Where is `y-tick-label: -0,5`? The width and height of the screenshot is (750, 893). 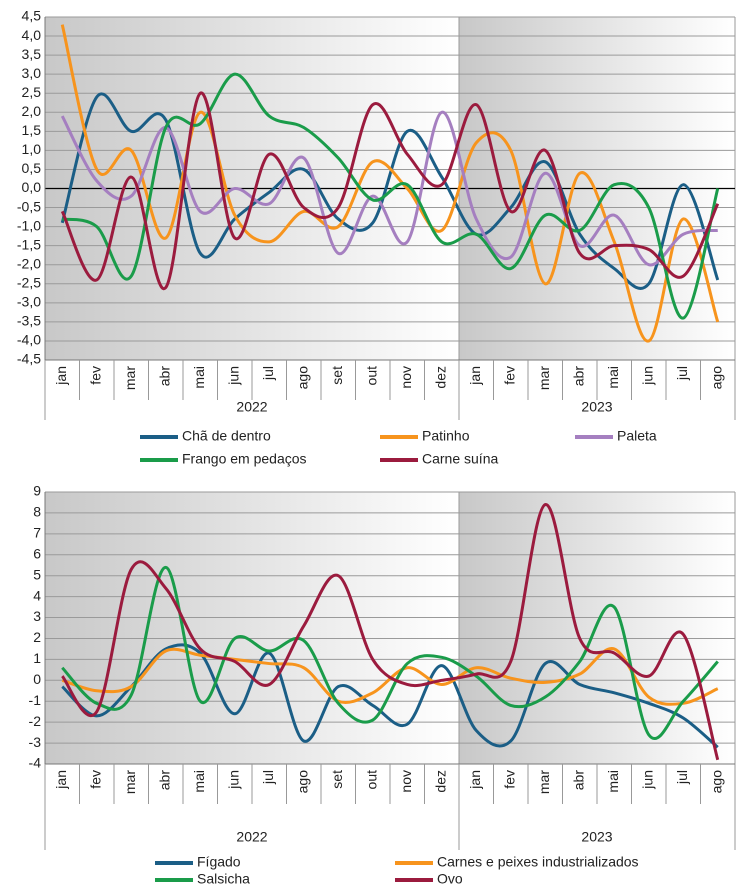 y-tick-label: -0,5 is located at coordinates (29, 206).